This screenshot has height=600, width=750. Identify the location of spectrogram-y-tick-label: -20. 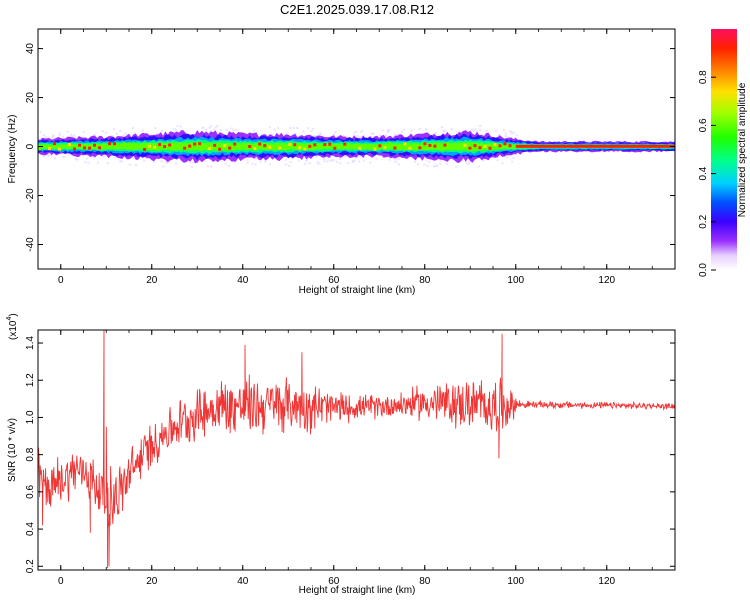
(30, 195).